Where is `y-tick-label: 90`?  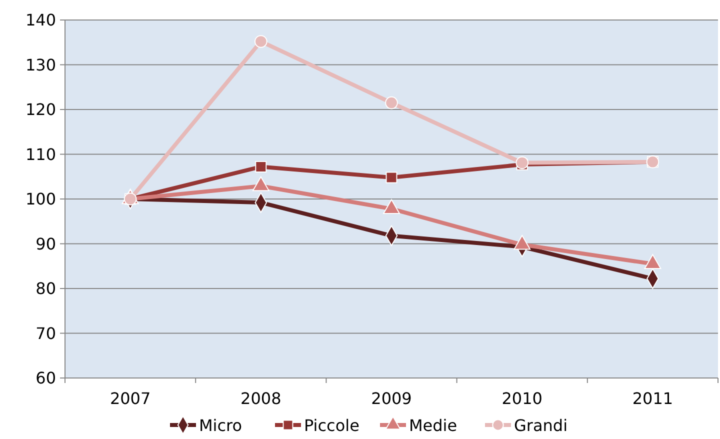 y-tick-label: 90 is located at coordinates (46, 244).